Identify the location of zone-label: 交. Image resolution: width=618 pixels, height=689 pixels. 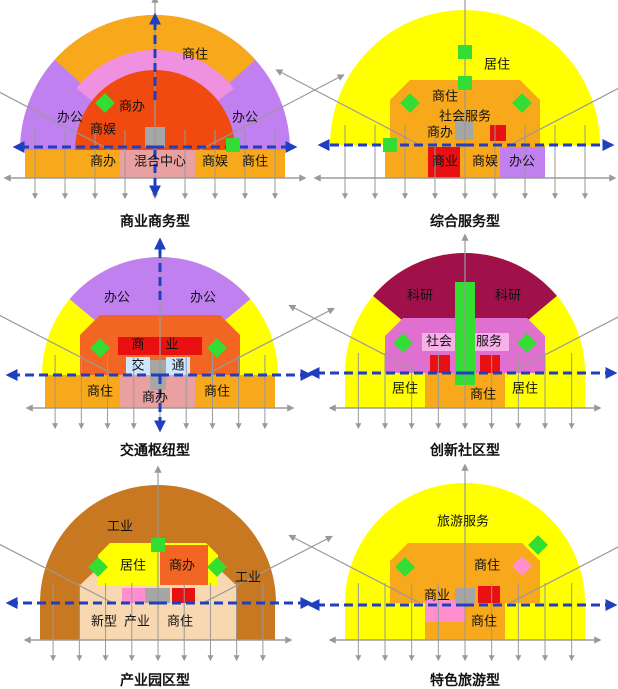
(137, 366).